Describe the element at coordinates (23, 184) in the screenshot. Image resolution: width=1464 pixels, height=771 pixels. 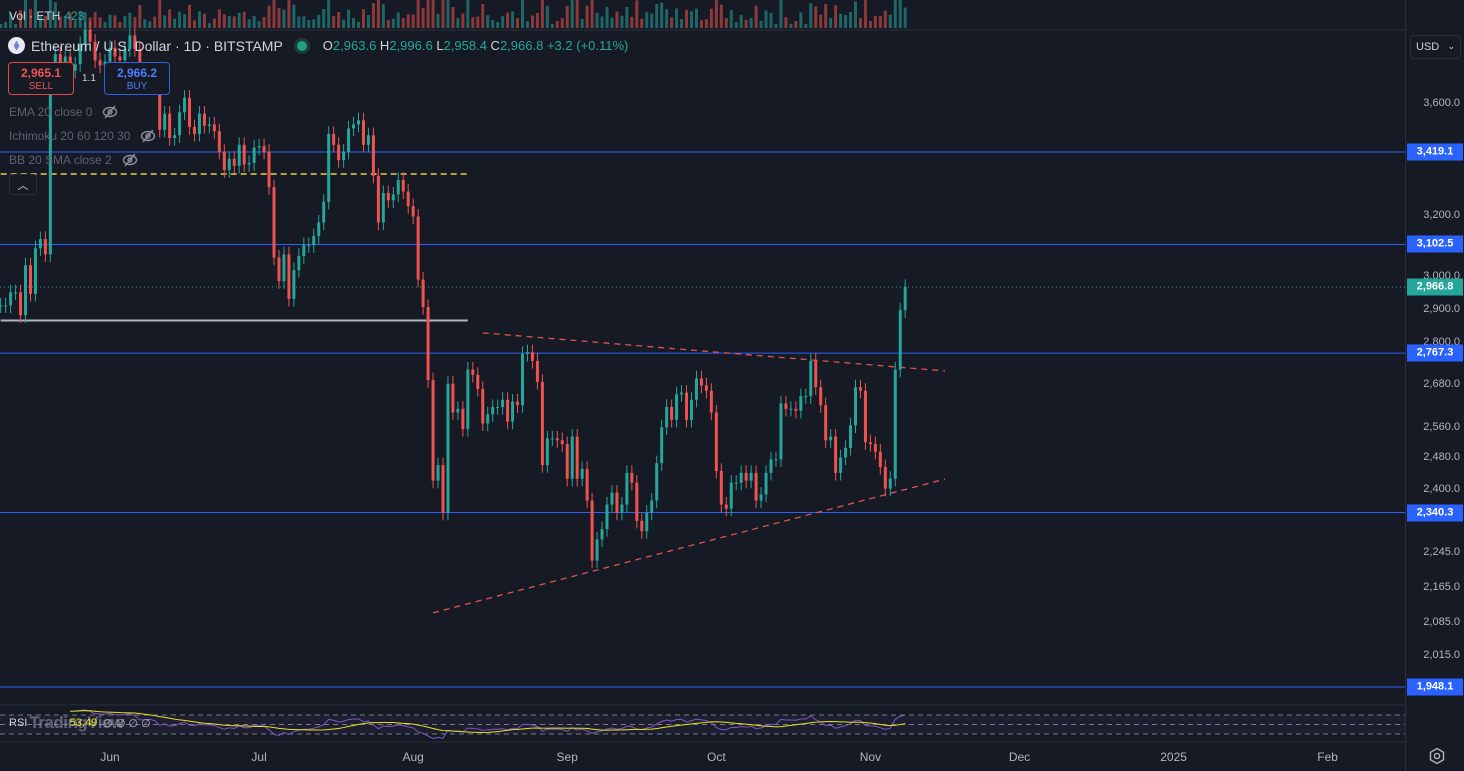
I see `collapse-legend-button: ︿` at that location.